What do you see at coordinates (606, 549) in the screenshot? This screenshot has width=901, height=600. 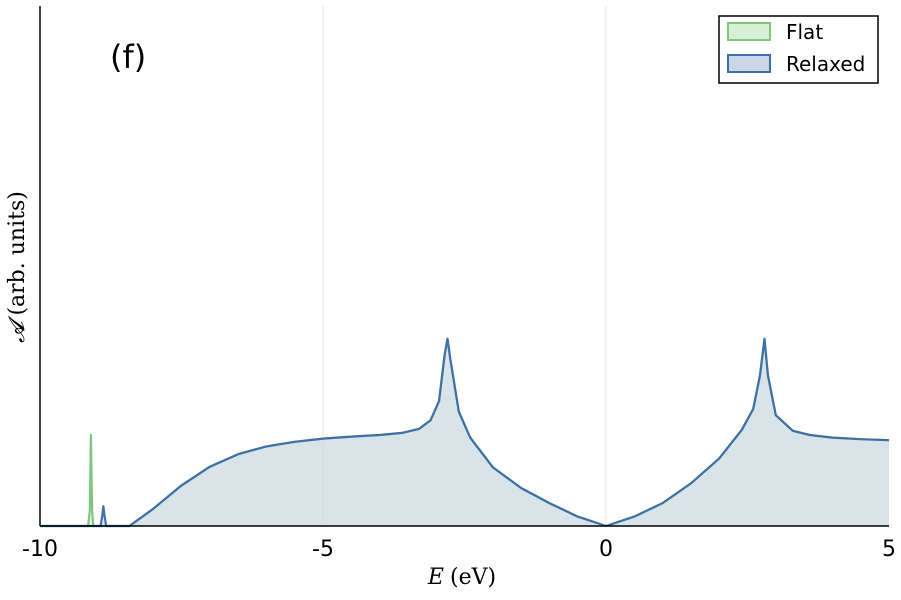 I see `x-tick-label: 0` at bounding box center [606, 549].